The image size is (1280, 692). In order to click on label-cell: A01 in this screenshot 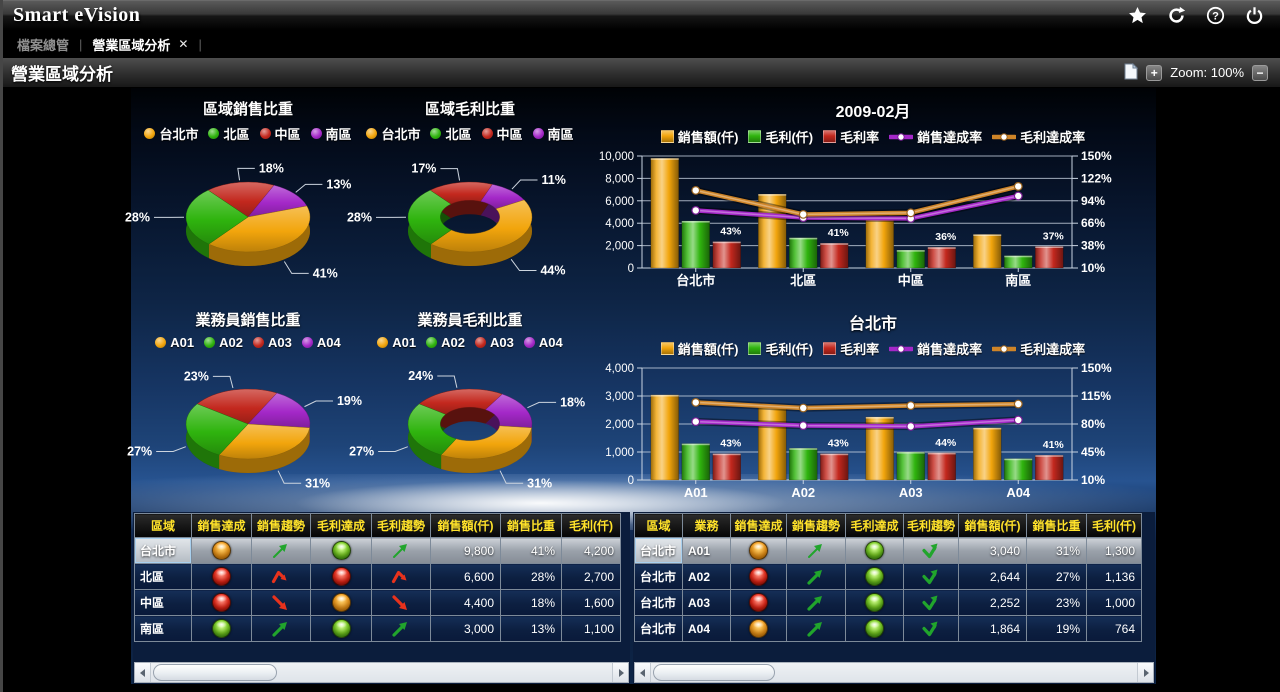, I will do `click(706, 550)`.